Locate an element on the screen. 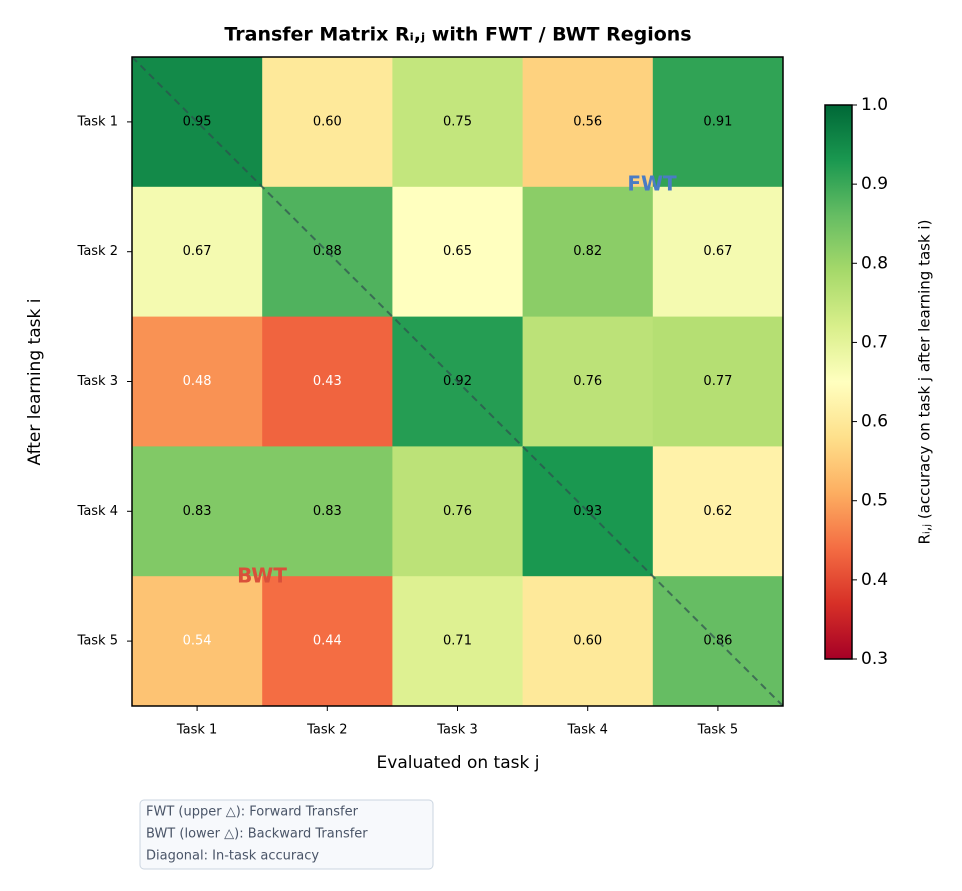  cell-label: 0.86 is located at coordinates (717, 641).